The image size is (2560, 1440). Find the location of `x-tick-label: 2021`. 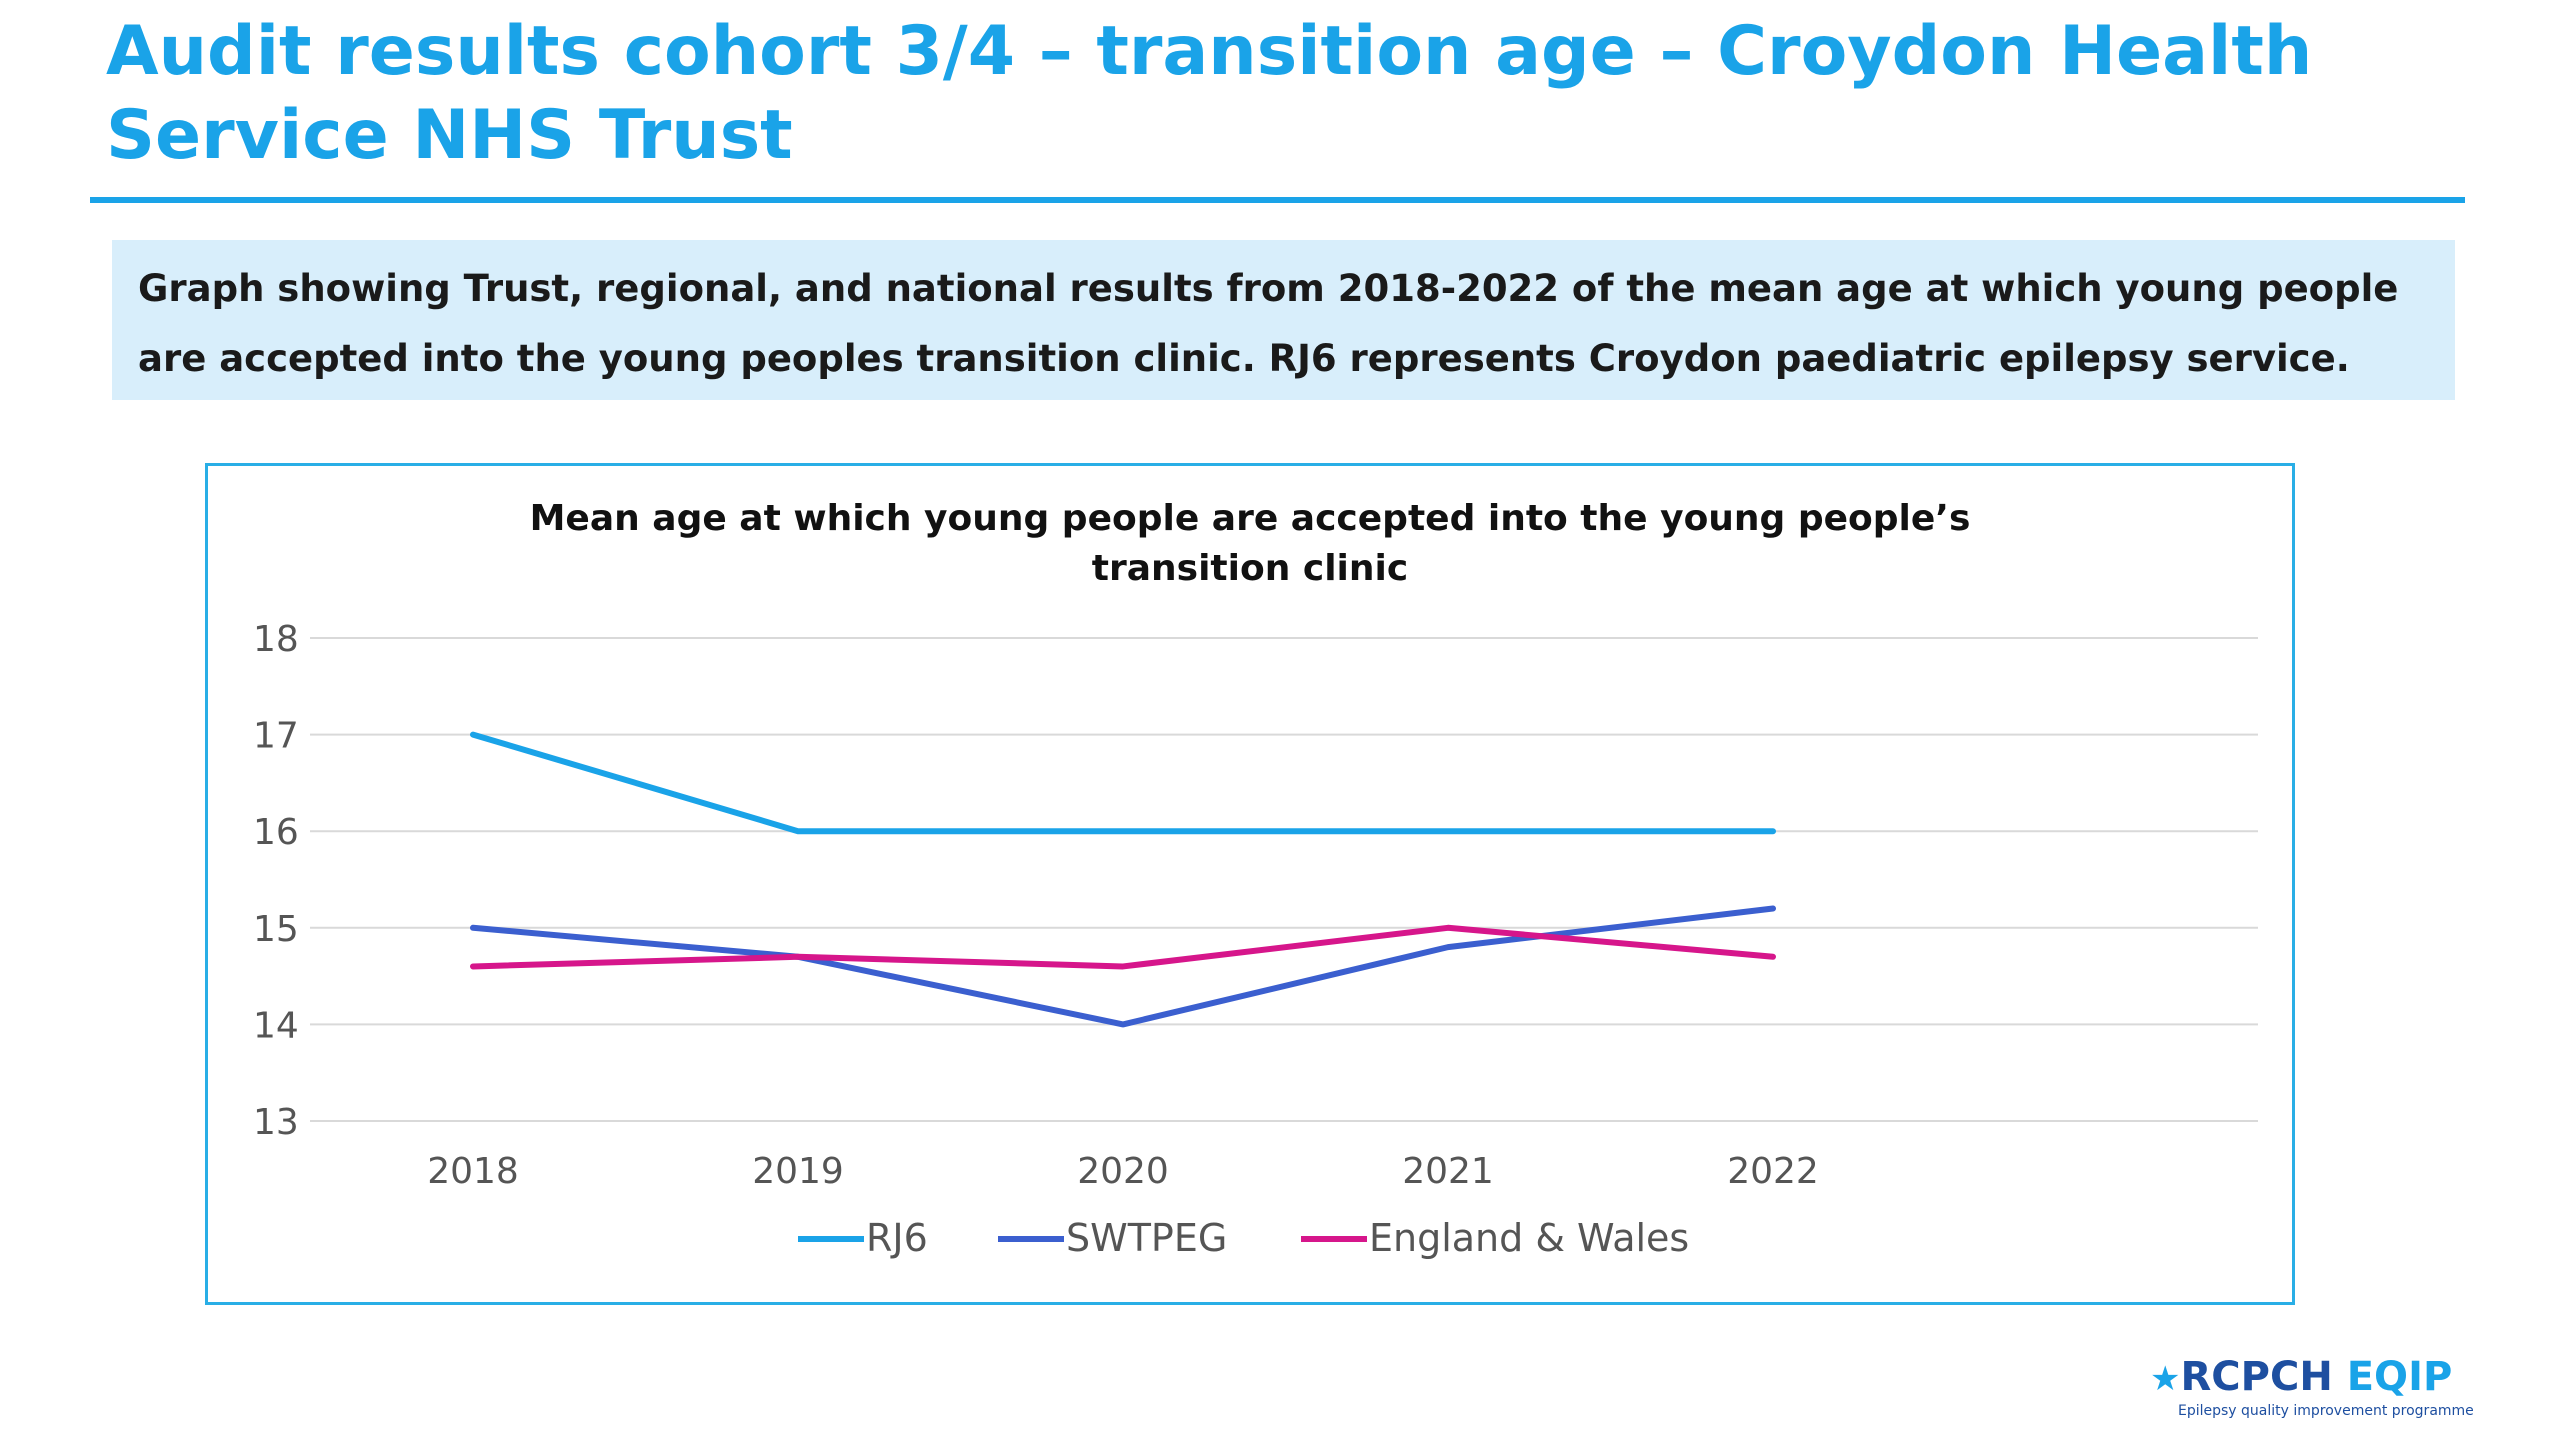

x-tick-label: 2021 is located at coordinates (1448, 1171).